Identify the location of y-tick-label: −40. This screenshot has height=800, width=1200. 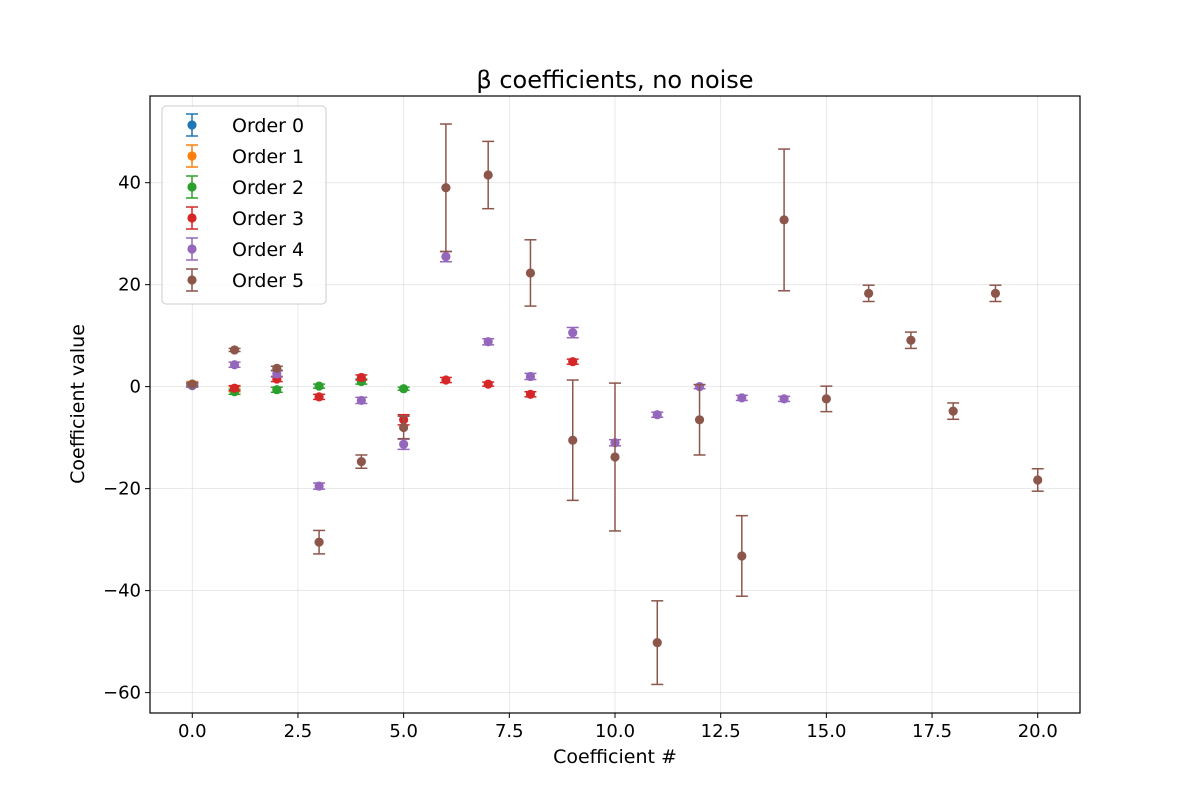
(122, 591).